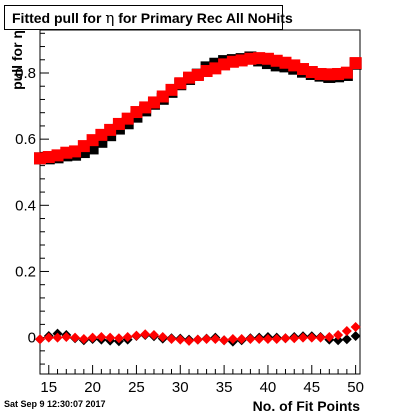 This screenshot has width=400, height=414. What do you see at coordinates (55, 404) in the screenshot?
I see `timestamp-footer: Sat Sep 9 12:30:07 2017` at bounding box center [55, 404].